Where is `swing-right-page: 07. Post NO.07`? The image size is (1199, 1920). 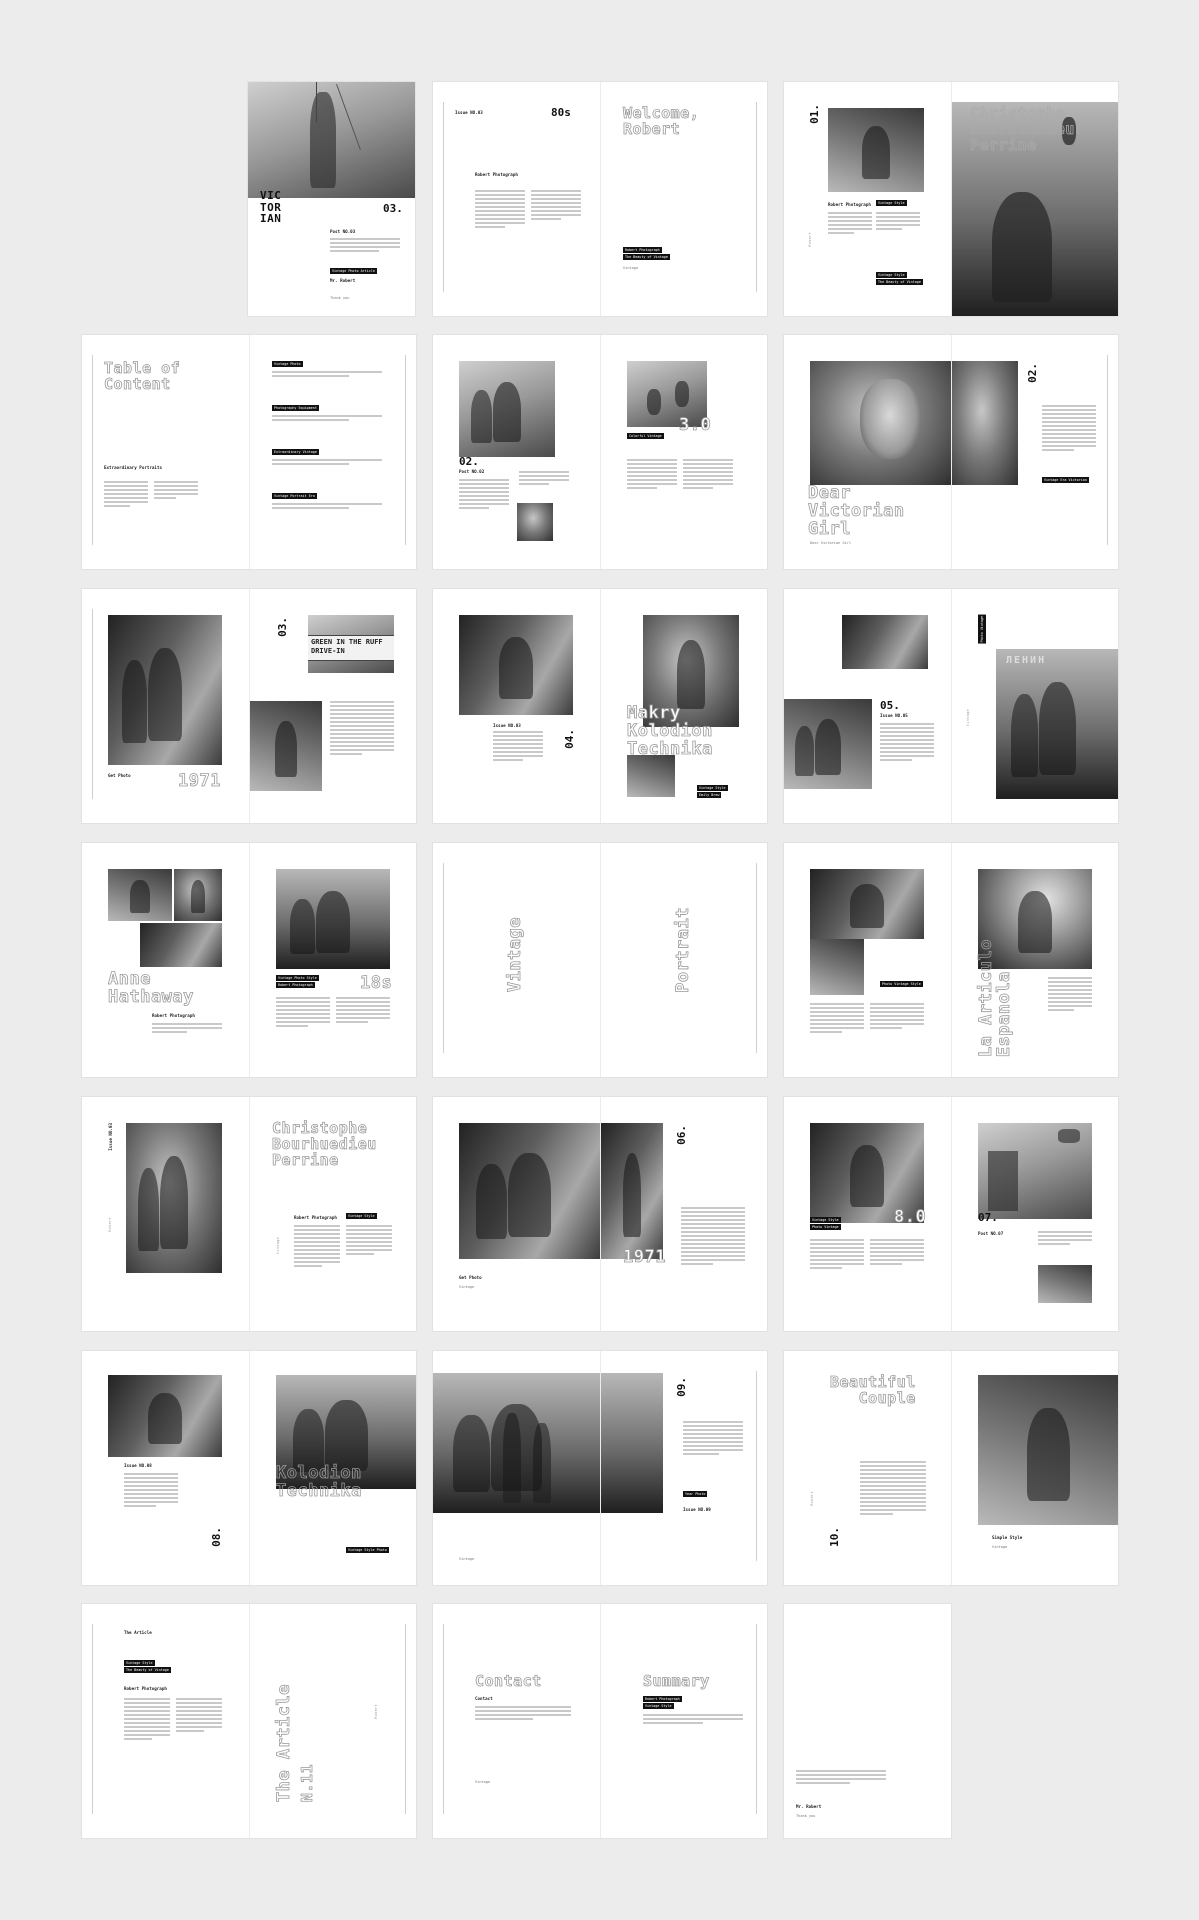
swing-right-page: 07. Post NO.07 is located at coordinates (1034, 1214).